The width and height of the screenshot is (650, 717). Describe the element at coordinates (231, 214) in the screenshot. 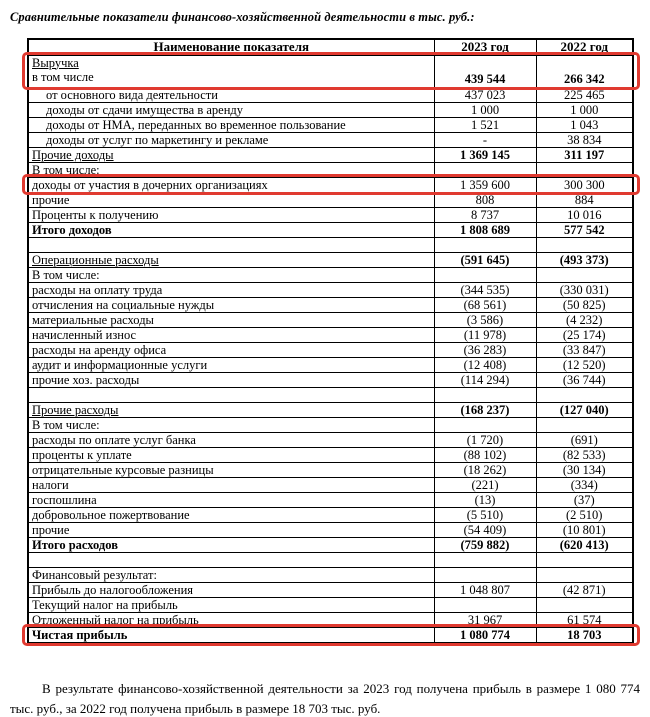

I see `indicator-name-cell: Проценты к получению` at that location.